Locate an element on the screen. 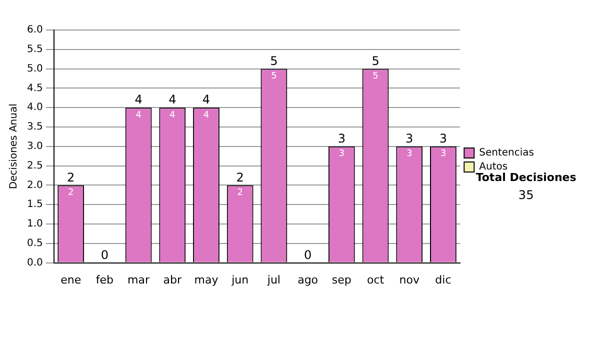 This screenshot has width=600, height=340. y-tick-label: 5.5 is located at coordinates (34, 49).